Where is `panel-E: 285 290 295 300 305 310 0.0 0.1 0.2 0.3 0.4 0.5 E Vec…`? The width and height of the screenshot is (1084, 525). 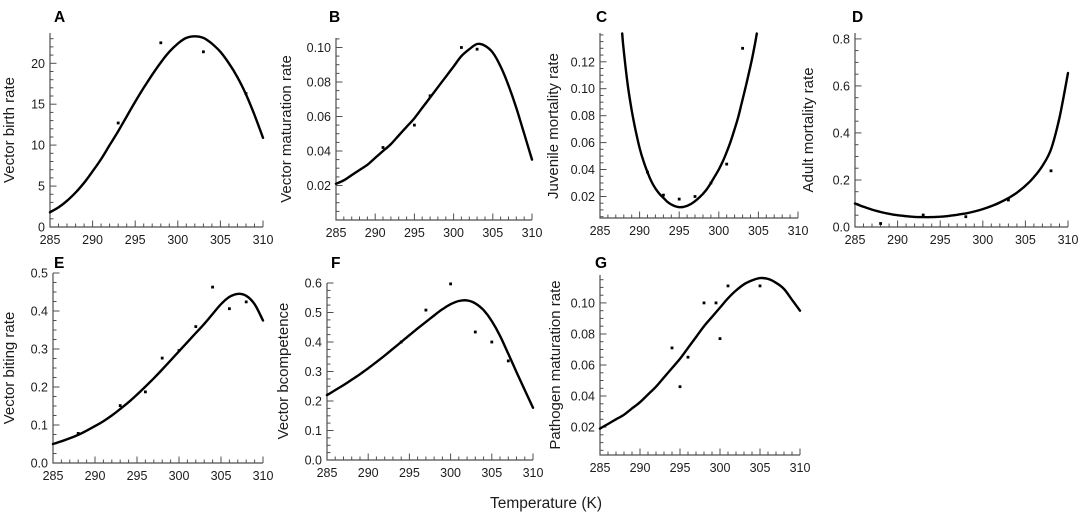
panel-E: 285 290 295 300 305 310 0.0 0.1 0.2 0.3 0.4 0.5 E Vec… is located at coordinates (137, 369).